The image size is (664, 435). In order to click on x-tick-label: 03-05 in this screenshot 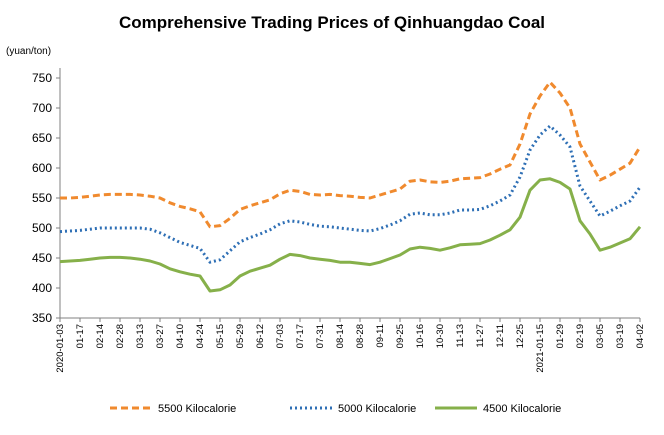, I will do `click(600, 336)`.